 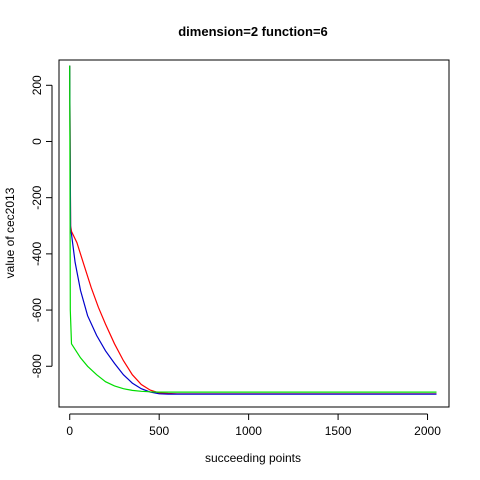 I want to click on x-tick-label: 1000, so click(x=248, y=431).